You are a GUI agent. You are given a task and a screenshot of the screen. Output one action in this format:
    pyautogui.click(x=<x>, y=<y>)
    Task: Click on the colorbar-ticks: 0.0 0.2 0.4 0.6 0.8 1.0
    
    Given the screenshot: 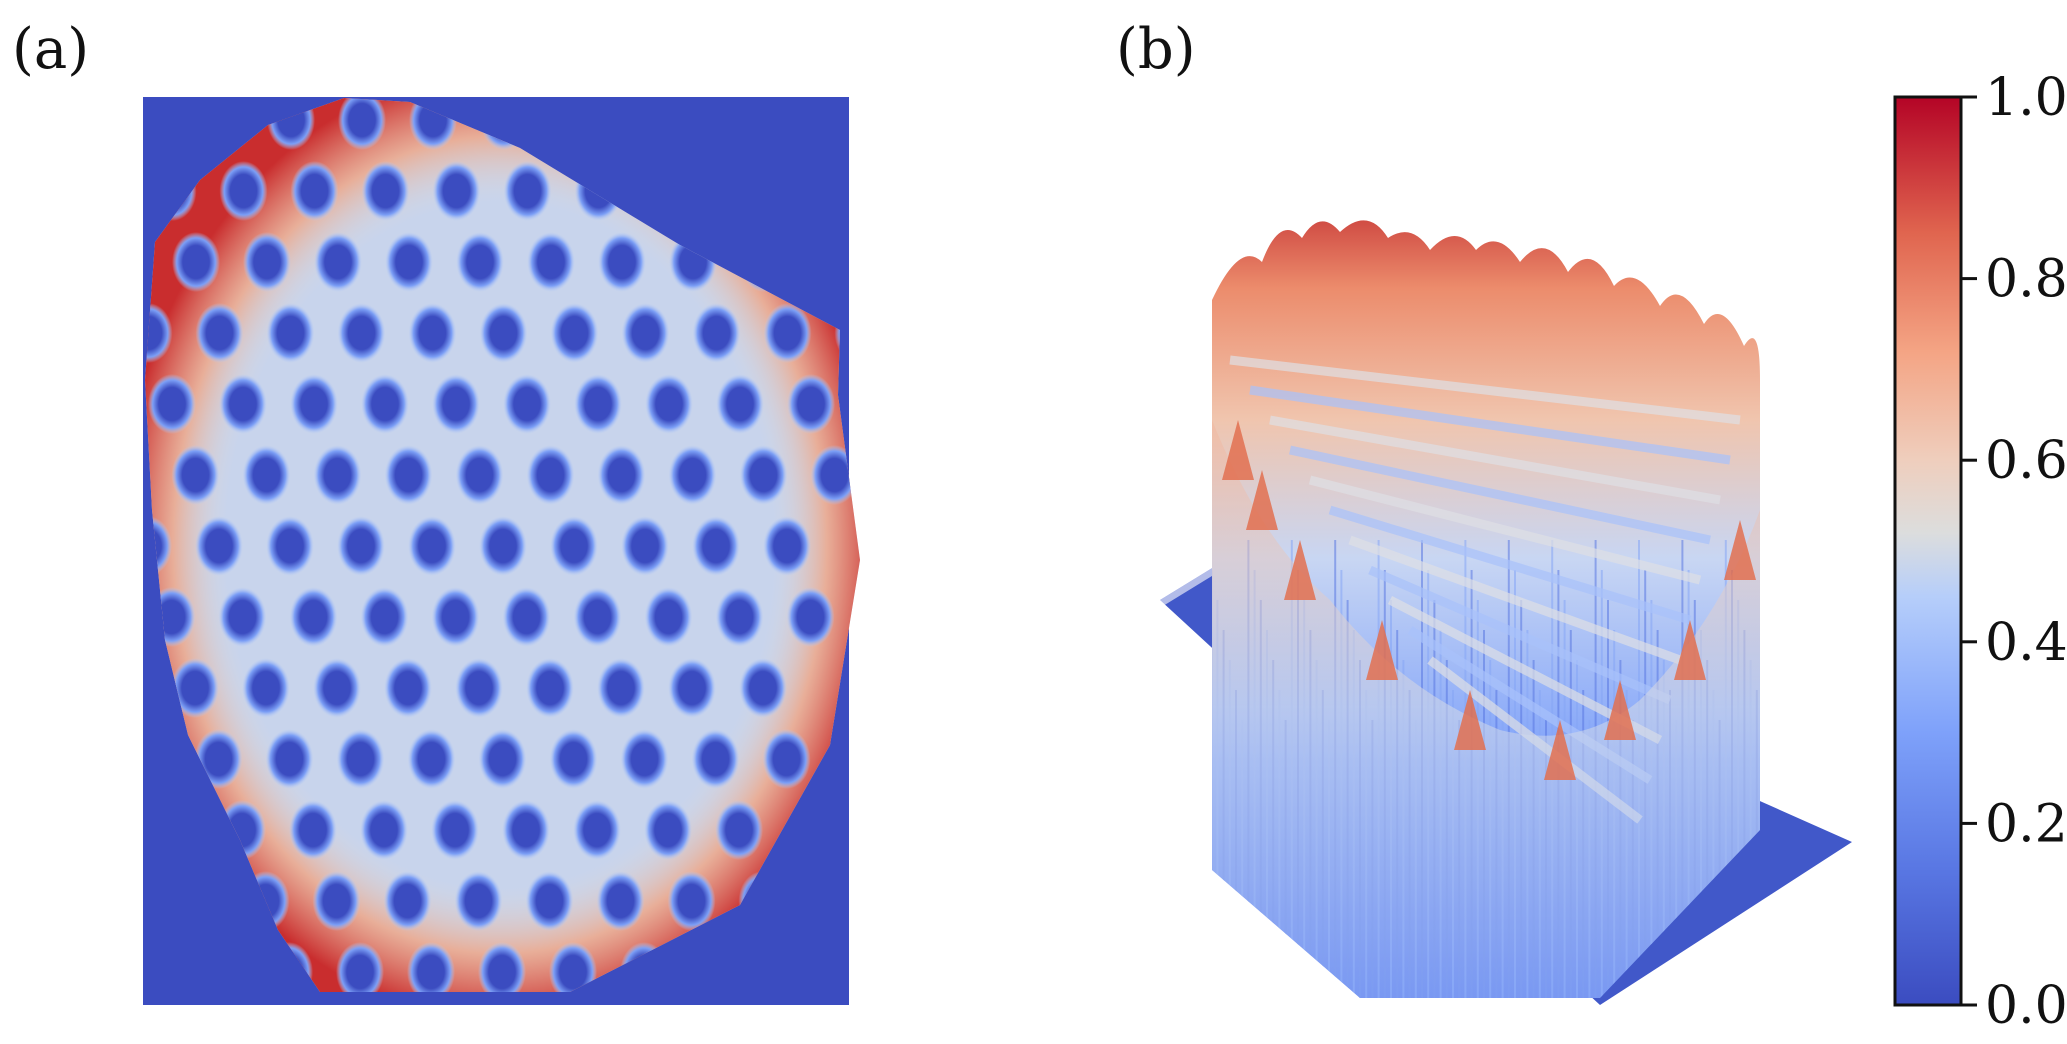 What is the action you would take?
    pyautogui.click(x=2014, y=552)
    